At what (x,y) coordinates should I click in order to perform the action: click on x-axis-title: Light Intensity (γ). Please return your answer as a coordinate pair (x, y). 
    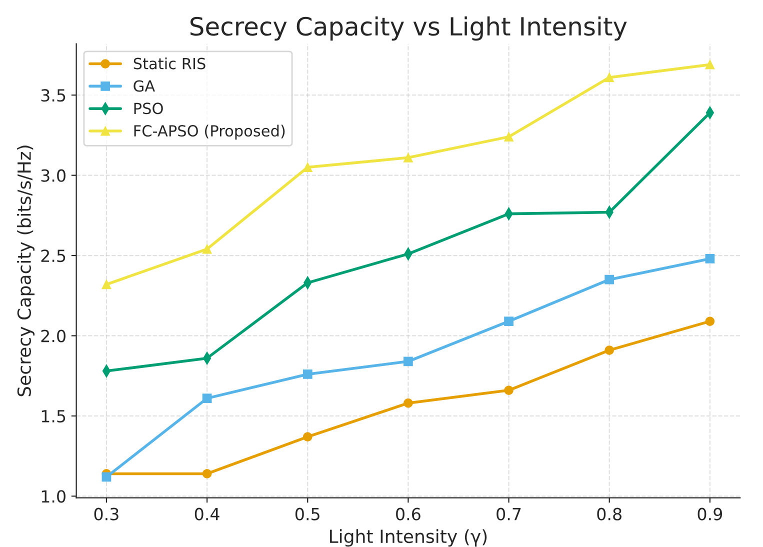
    Looking at the image, I should click on (408, 538).